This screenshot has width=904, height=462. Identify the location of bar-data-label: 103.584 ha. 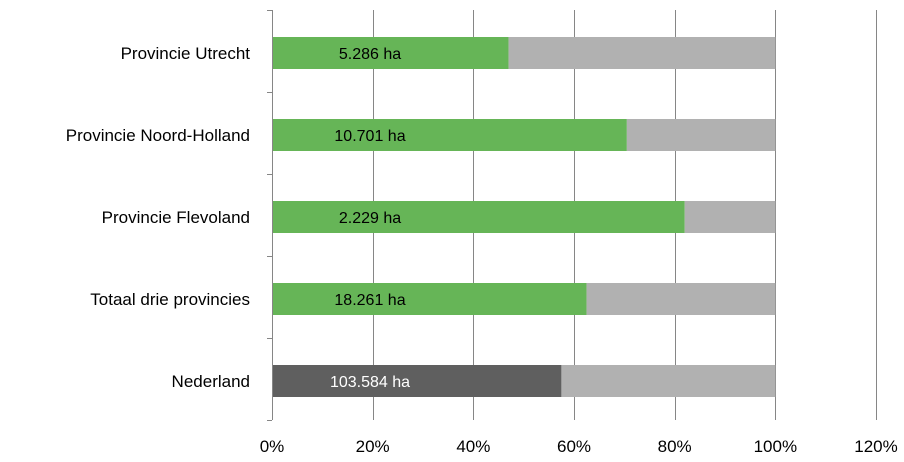
(370, 382).